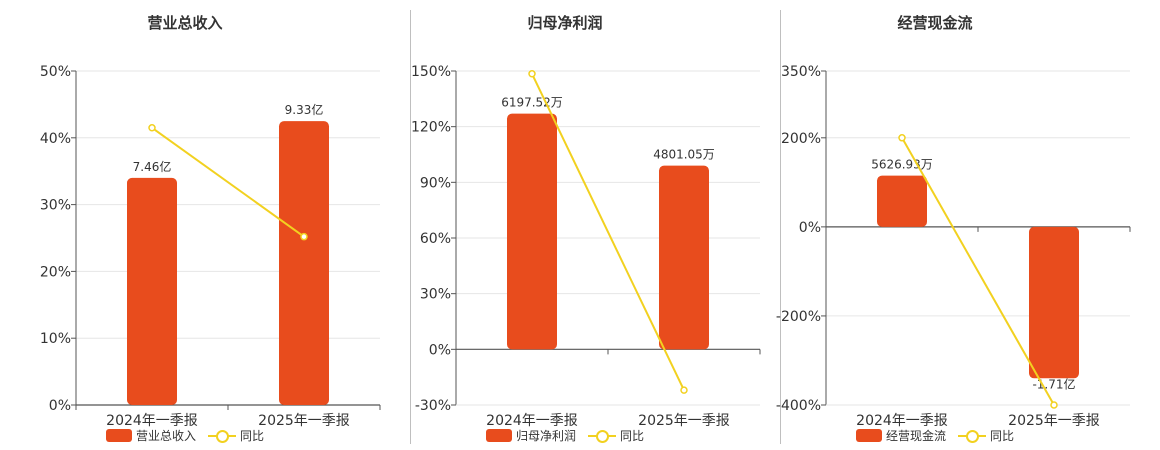 The image size is (1160, 450). Describe the element at coordinates (798, 317) in the screenshot. I see `y-tick-label: -200%` at that location.